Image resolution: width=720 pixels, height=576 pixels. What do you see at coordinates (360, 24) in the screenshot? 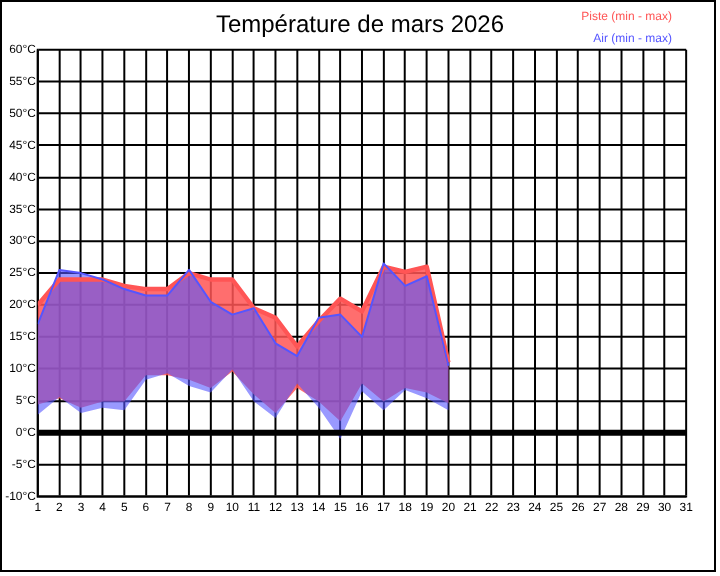
I see `chart-title: Température de mars 2026` at bounding box center [360, 24].